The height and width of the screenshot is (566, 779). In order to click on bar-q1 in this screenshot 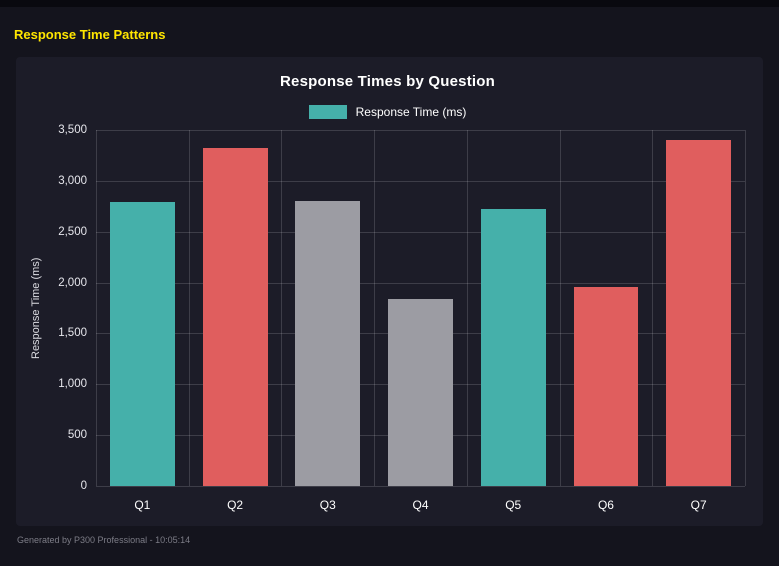, I will do `click(142, 344)`.